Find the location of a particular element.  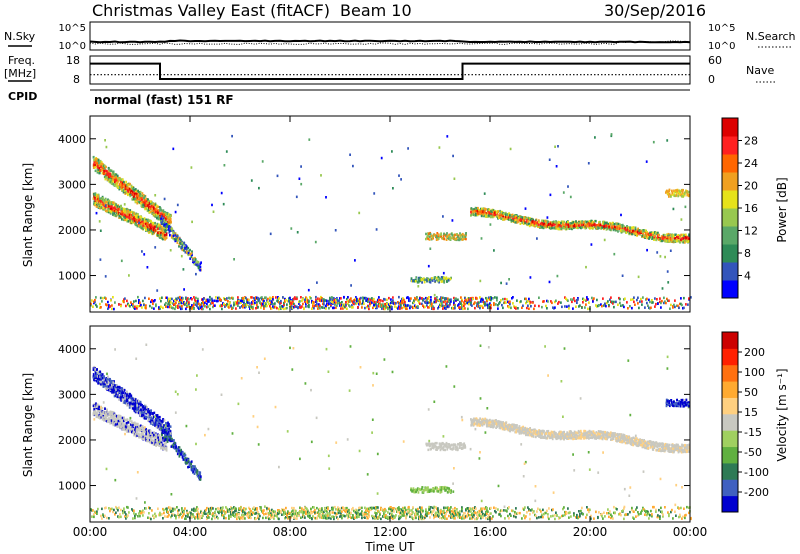

nave-label: Nave is located at coordinates (760, 70).